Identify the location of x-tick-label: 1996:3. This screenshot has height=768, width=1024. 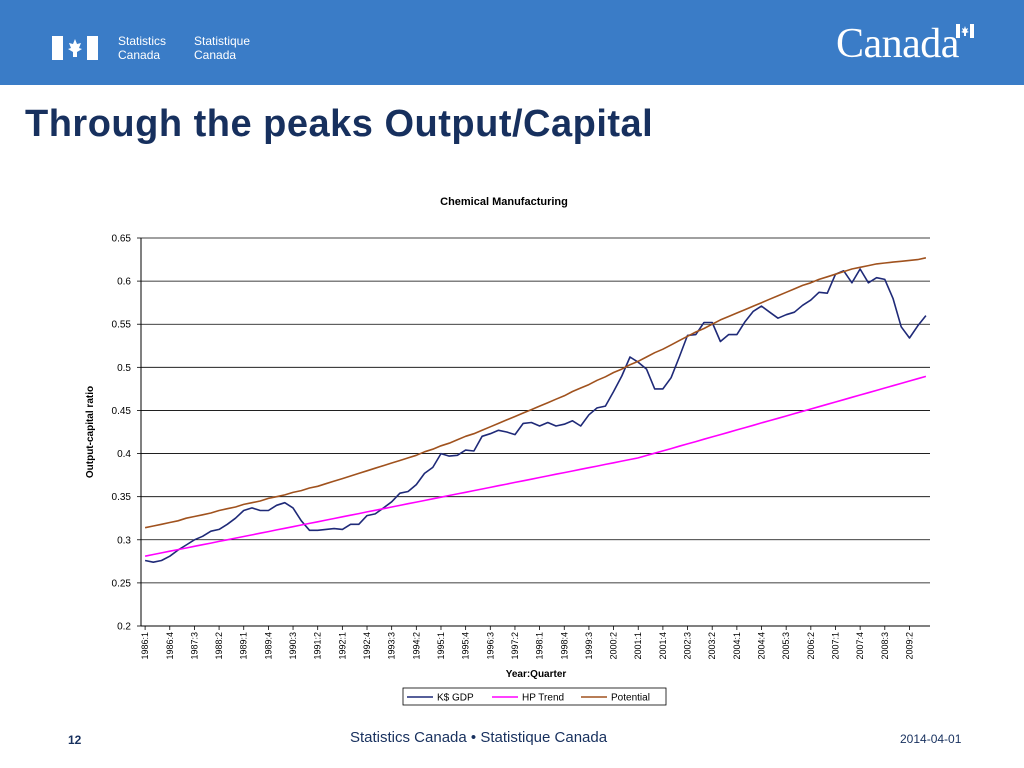
(490, 646).